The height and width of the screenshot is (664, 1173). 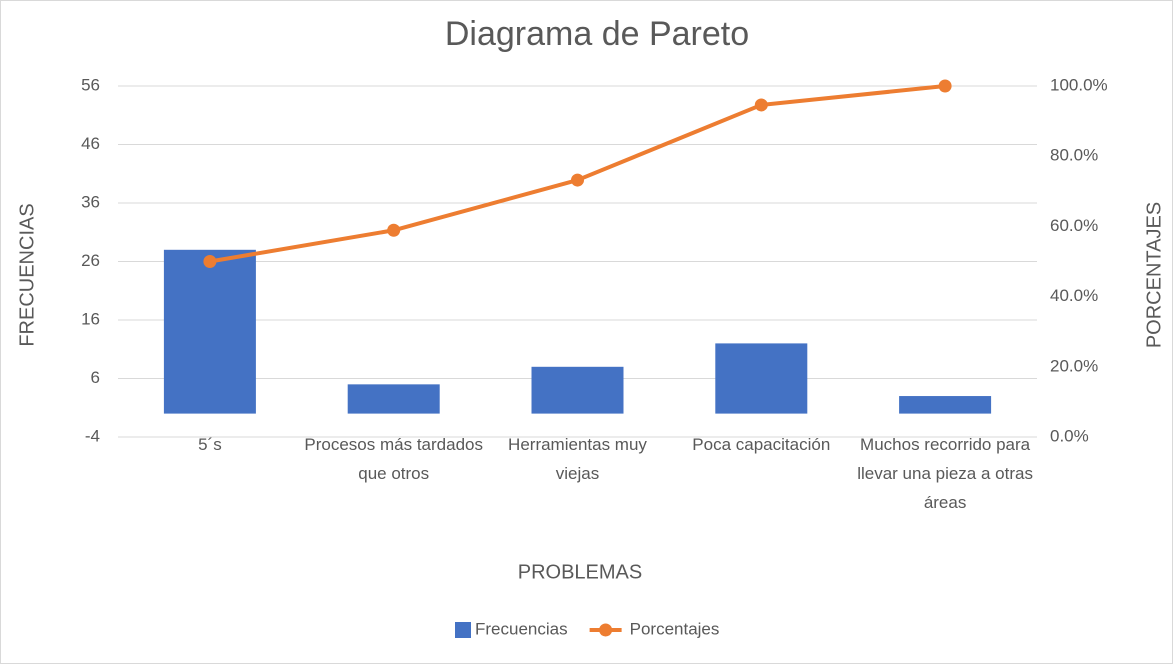 I want to click on x-tick-label: Poca capacitación, so click(x=761, y=444).